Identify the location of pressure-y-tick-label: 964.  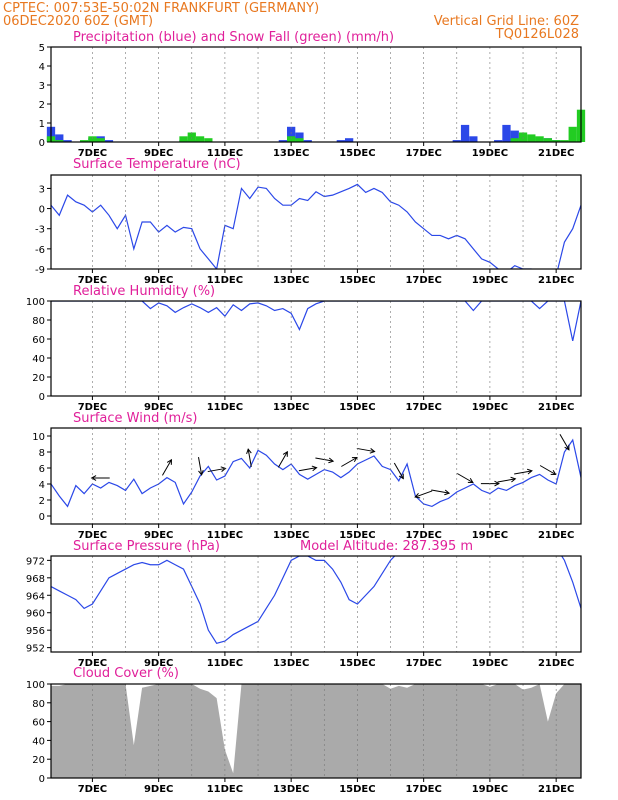
(35, 596).